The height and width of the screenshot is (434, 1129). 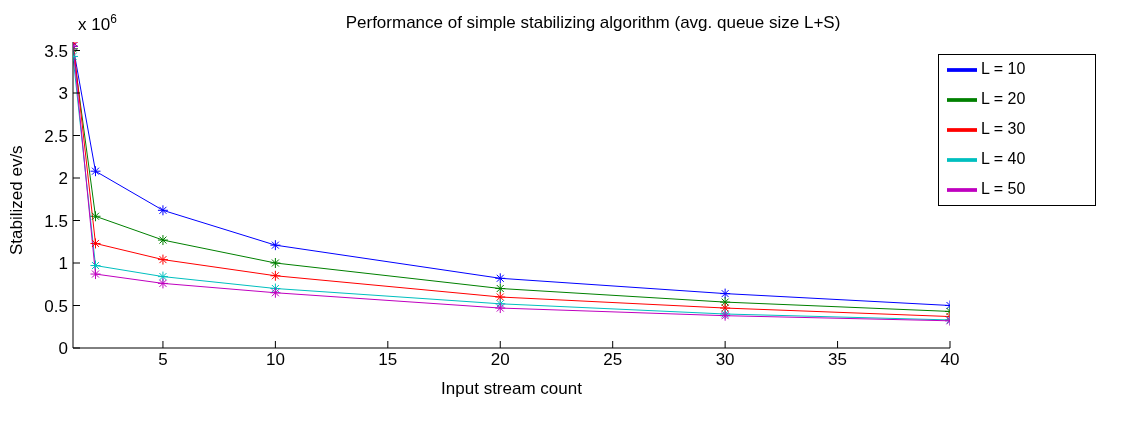 I want to click on x-tick-label: 5, so click(x=163, y=360).